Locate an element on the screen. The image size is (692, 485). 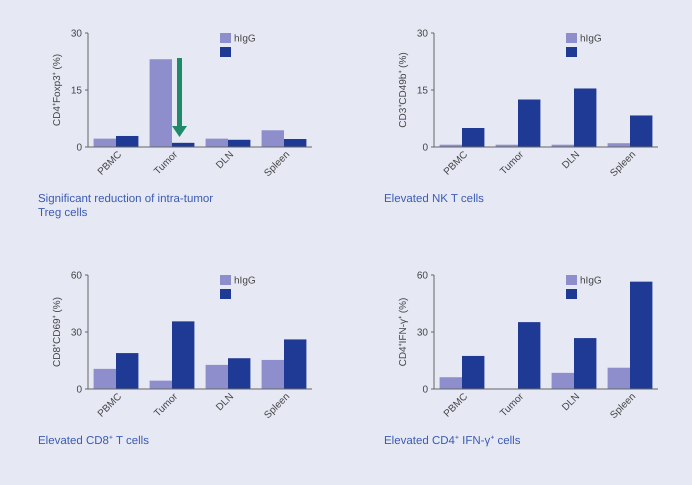
text: Elevated NK T cells is located at coordinates (434, 199).